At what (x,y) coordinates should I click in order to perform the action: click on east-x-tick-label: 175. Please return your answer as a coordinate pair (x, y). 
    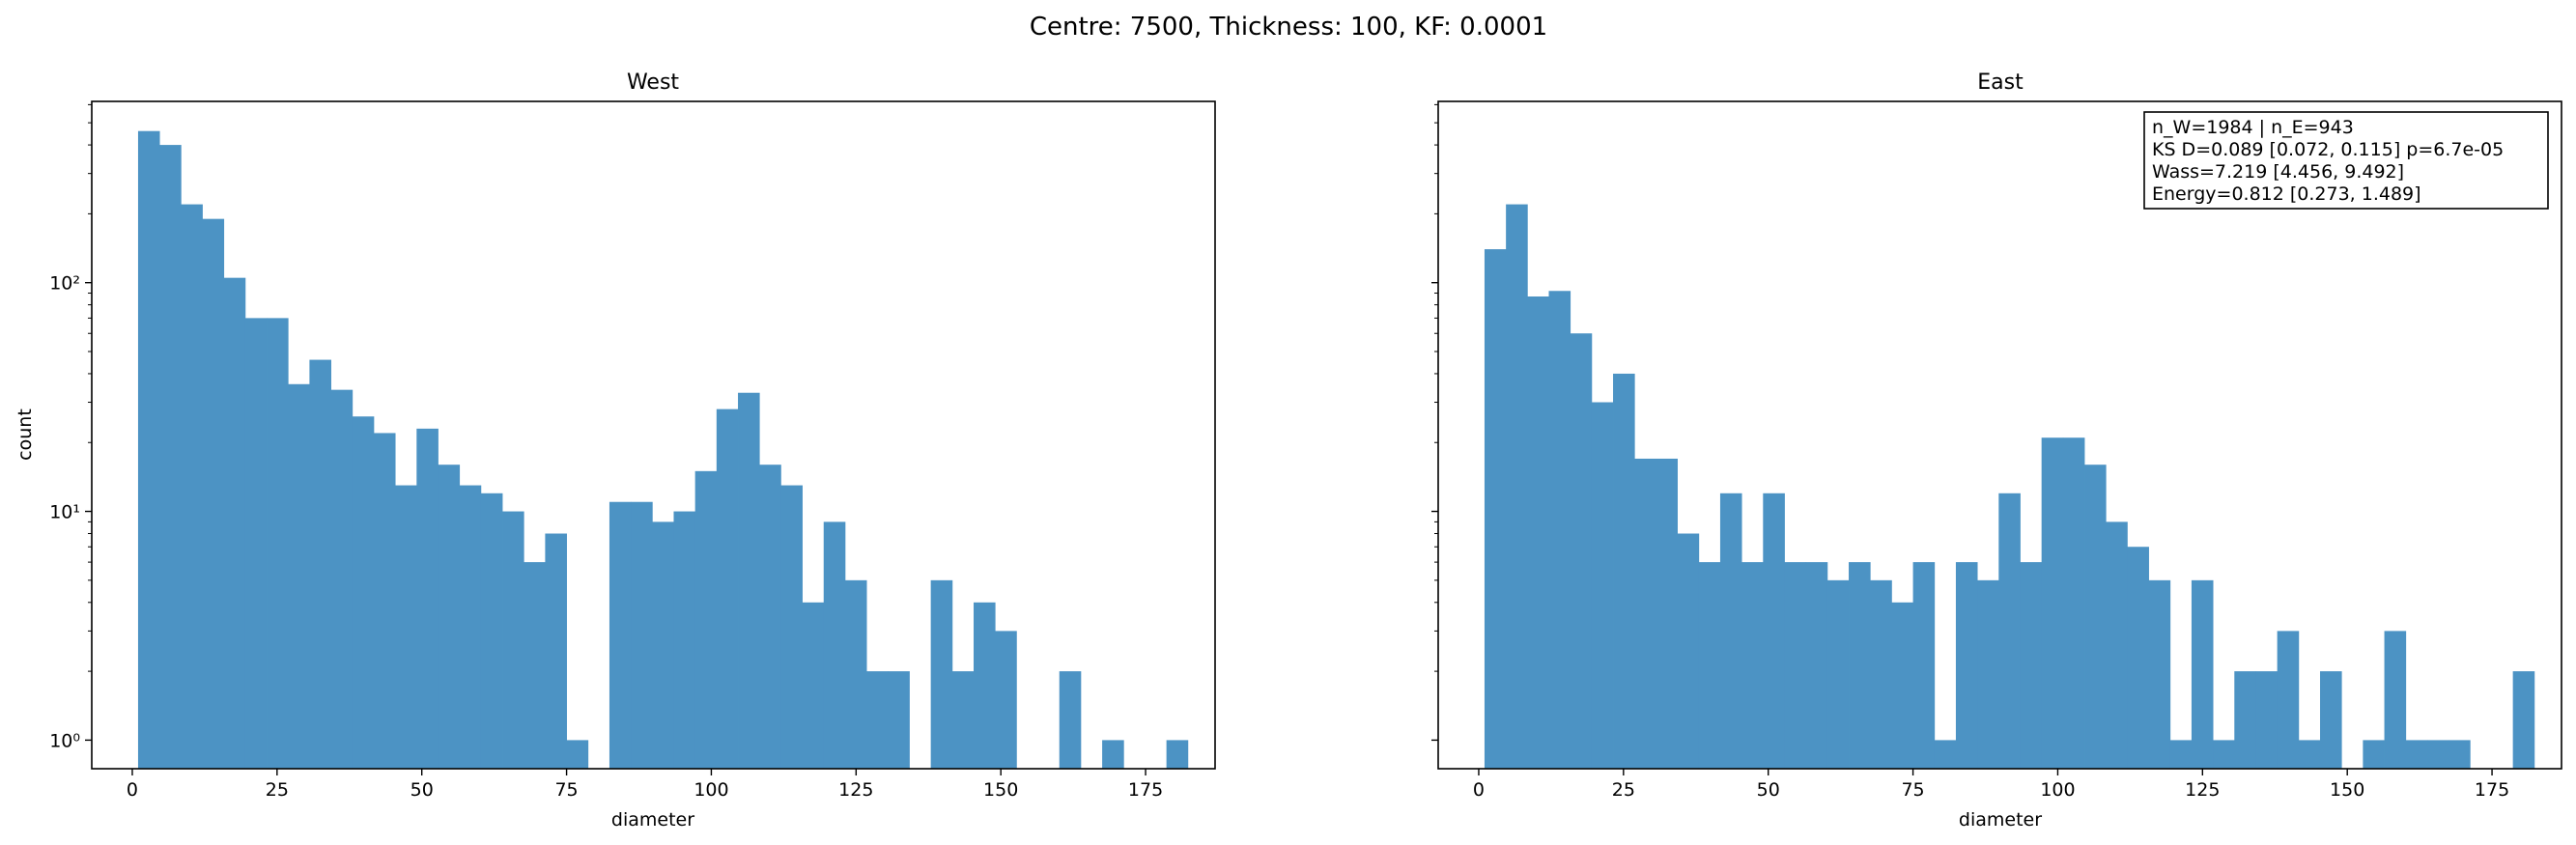
    Looking at the image, I should click on (2492, 790).